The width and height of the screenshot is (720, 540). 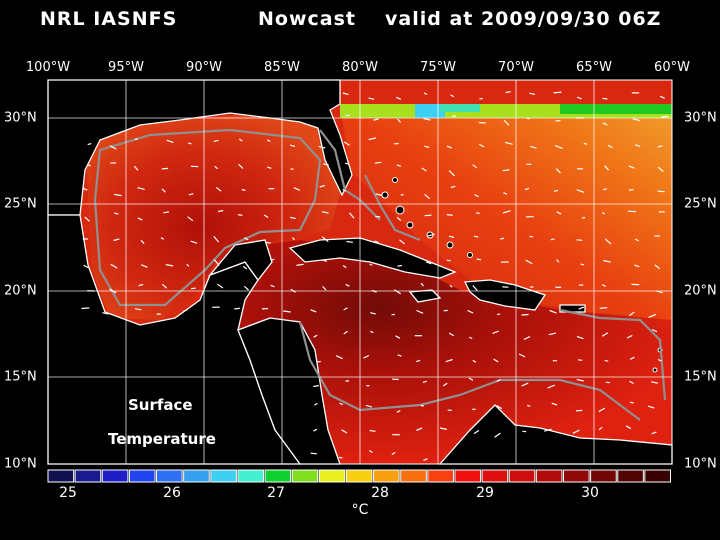 I want to click on colorbar-tick: 28, so click(x=380, y=493).